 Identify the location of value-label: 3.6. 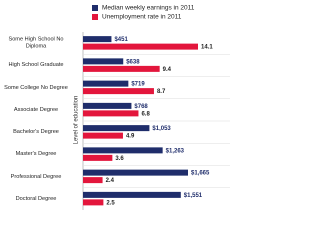
(119, 159).